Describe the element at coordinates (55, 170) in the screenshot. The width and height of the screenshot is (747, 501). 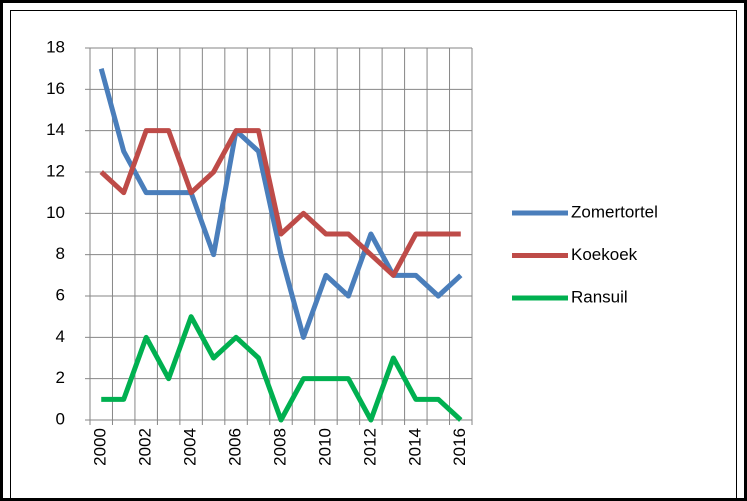
I see `y-tick-label: 12` at that location.